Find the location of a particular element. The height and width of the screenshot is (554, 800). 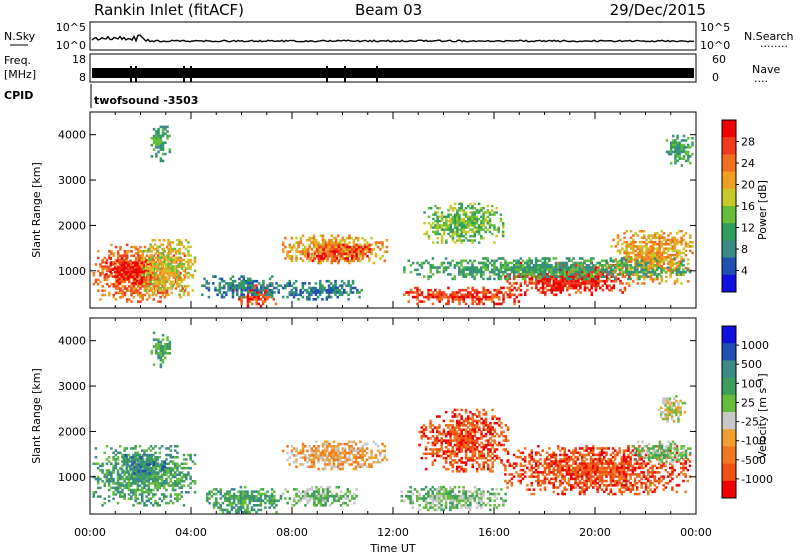

freq-spikes is located at coordinates (254, 74).